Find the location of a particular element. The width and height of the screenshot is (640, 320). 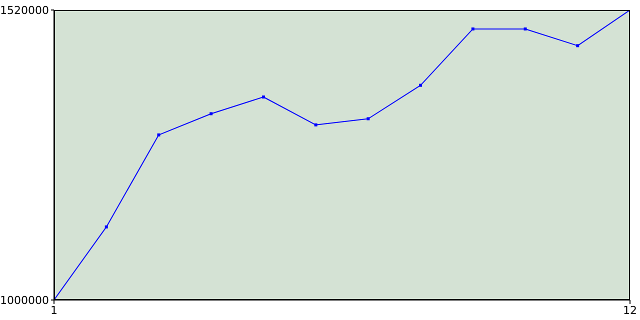

x-tick-label: 1 is located at coordinates (54, 310).